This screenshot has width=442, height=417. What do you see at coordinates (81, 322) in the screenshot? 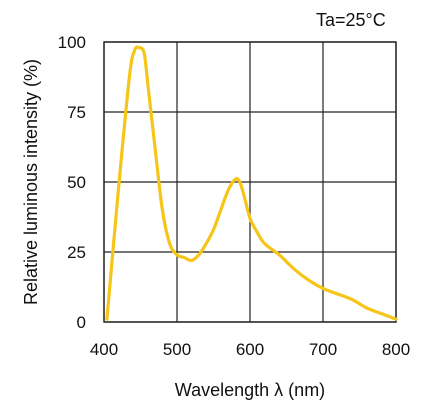
I see `y-tick-label-0: 0` at bounding box center [81, 322].